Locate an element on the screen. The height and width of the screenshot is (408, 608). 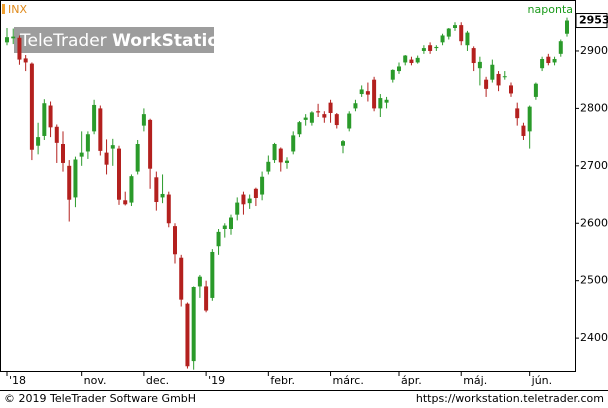
x-tick-label: jún. is located at coordinates (542, 380).